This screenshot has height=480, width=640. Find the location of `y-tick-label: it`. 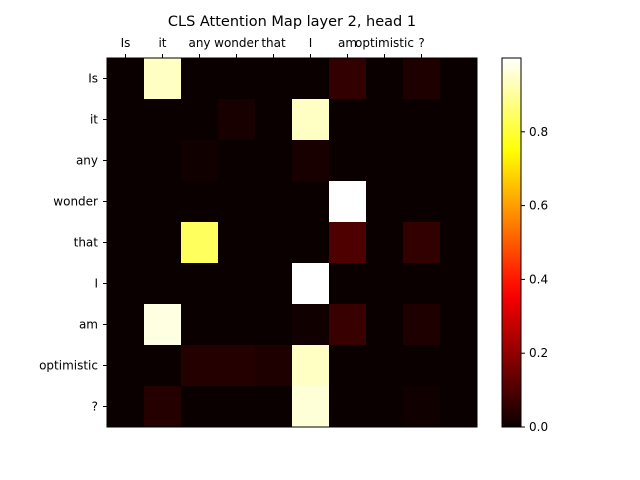

y-tick-label: it is located at coordinates (94, 120).